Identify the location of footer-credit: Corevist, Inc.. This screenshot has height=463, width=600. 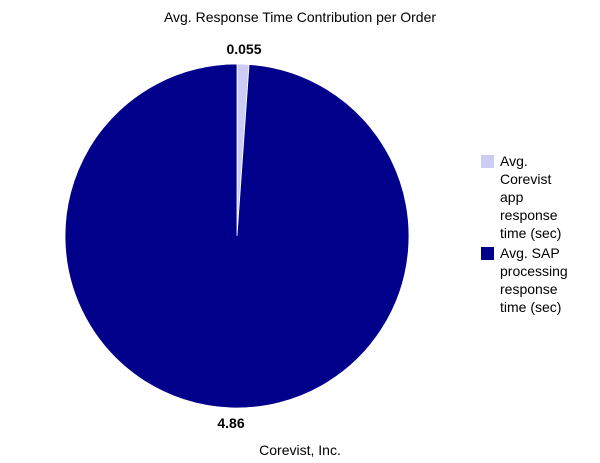
(300, 450).